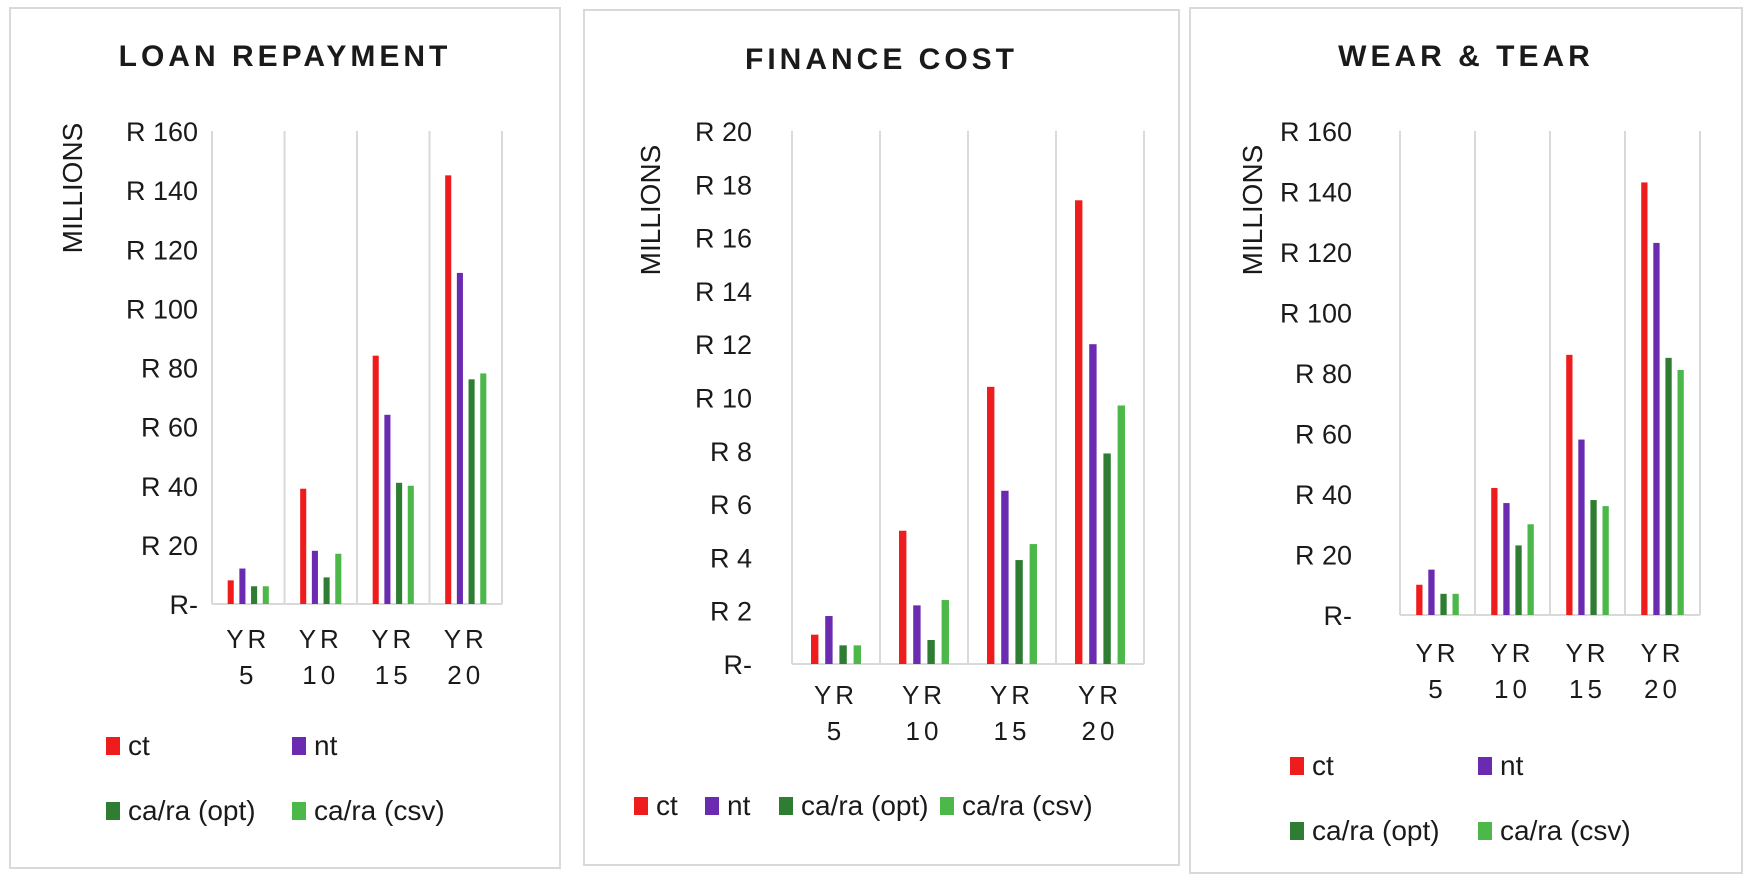 The image size is (1750, 891). Describe the element at coordinates (162, 309) in the screenshot. I see `y-tick-label: R 100` at that location.